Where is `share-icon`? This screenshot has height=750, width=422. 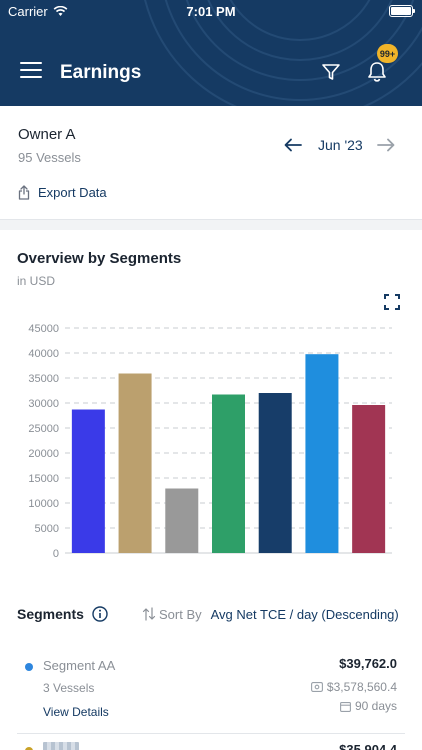
share-icon is located at coordinates (24, 192).